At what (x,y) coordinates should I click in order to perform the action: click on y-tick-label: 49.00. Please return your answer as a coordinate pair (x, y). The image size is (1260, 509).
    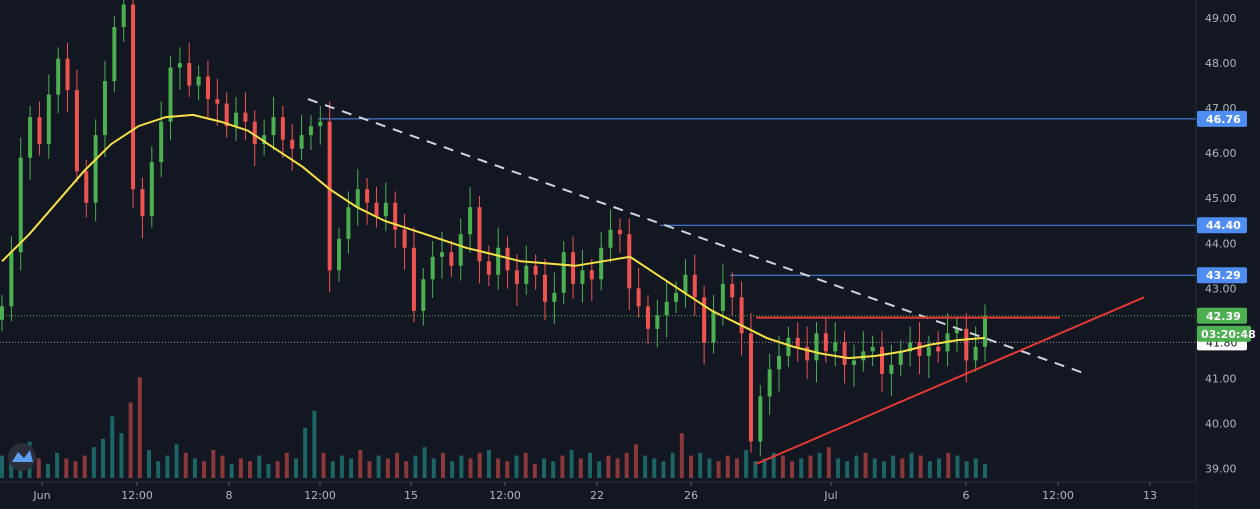
    Looking at the image, I should click on (1221, 18).